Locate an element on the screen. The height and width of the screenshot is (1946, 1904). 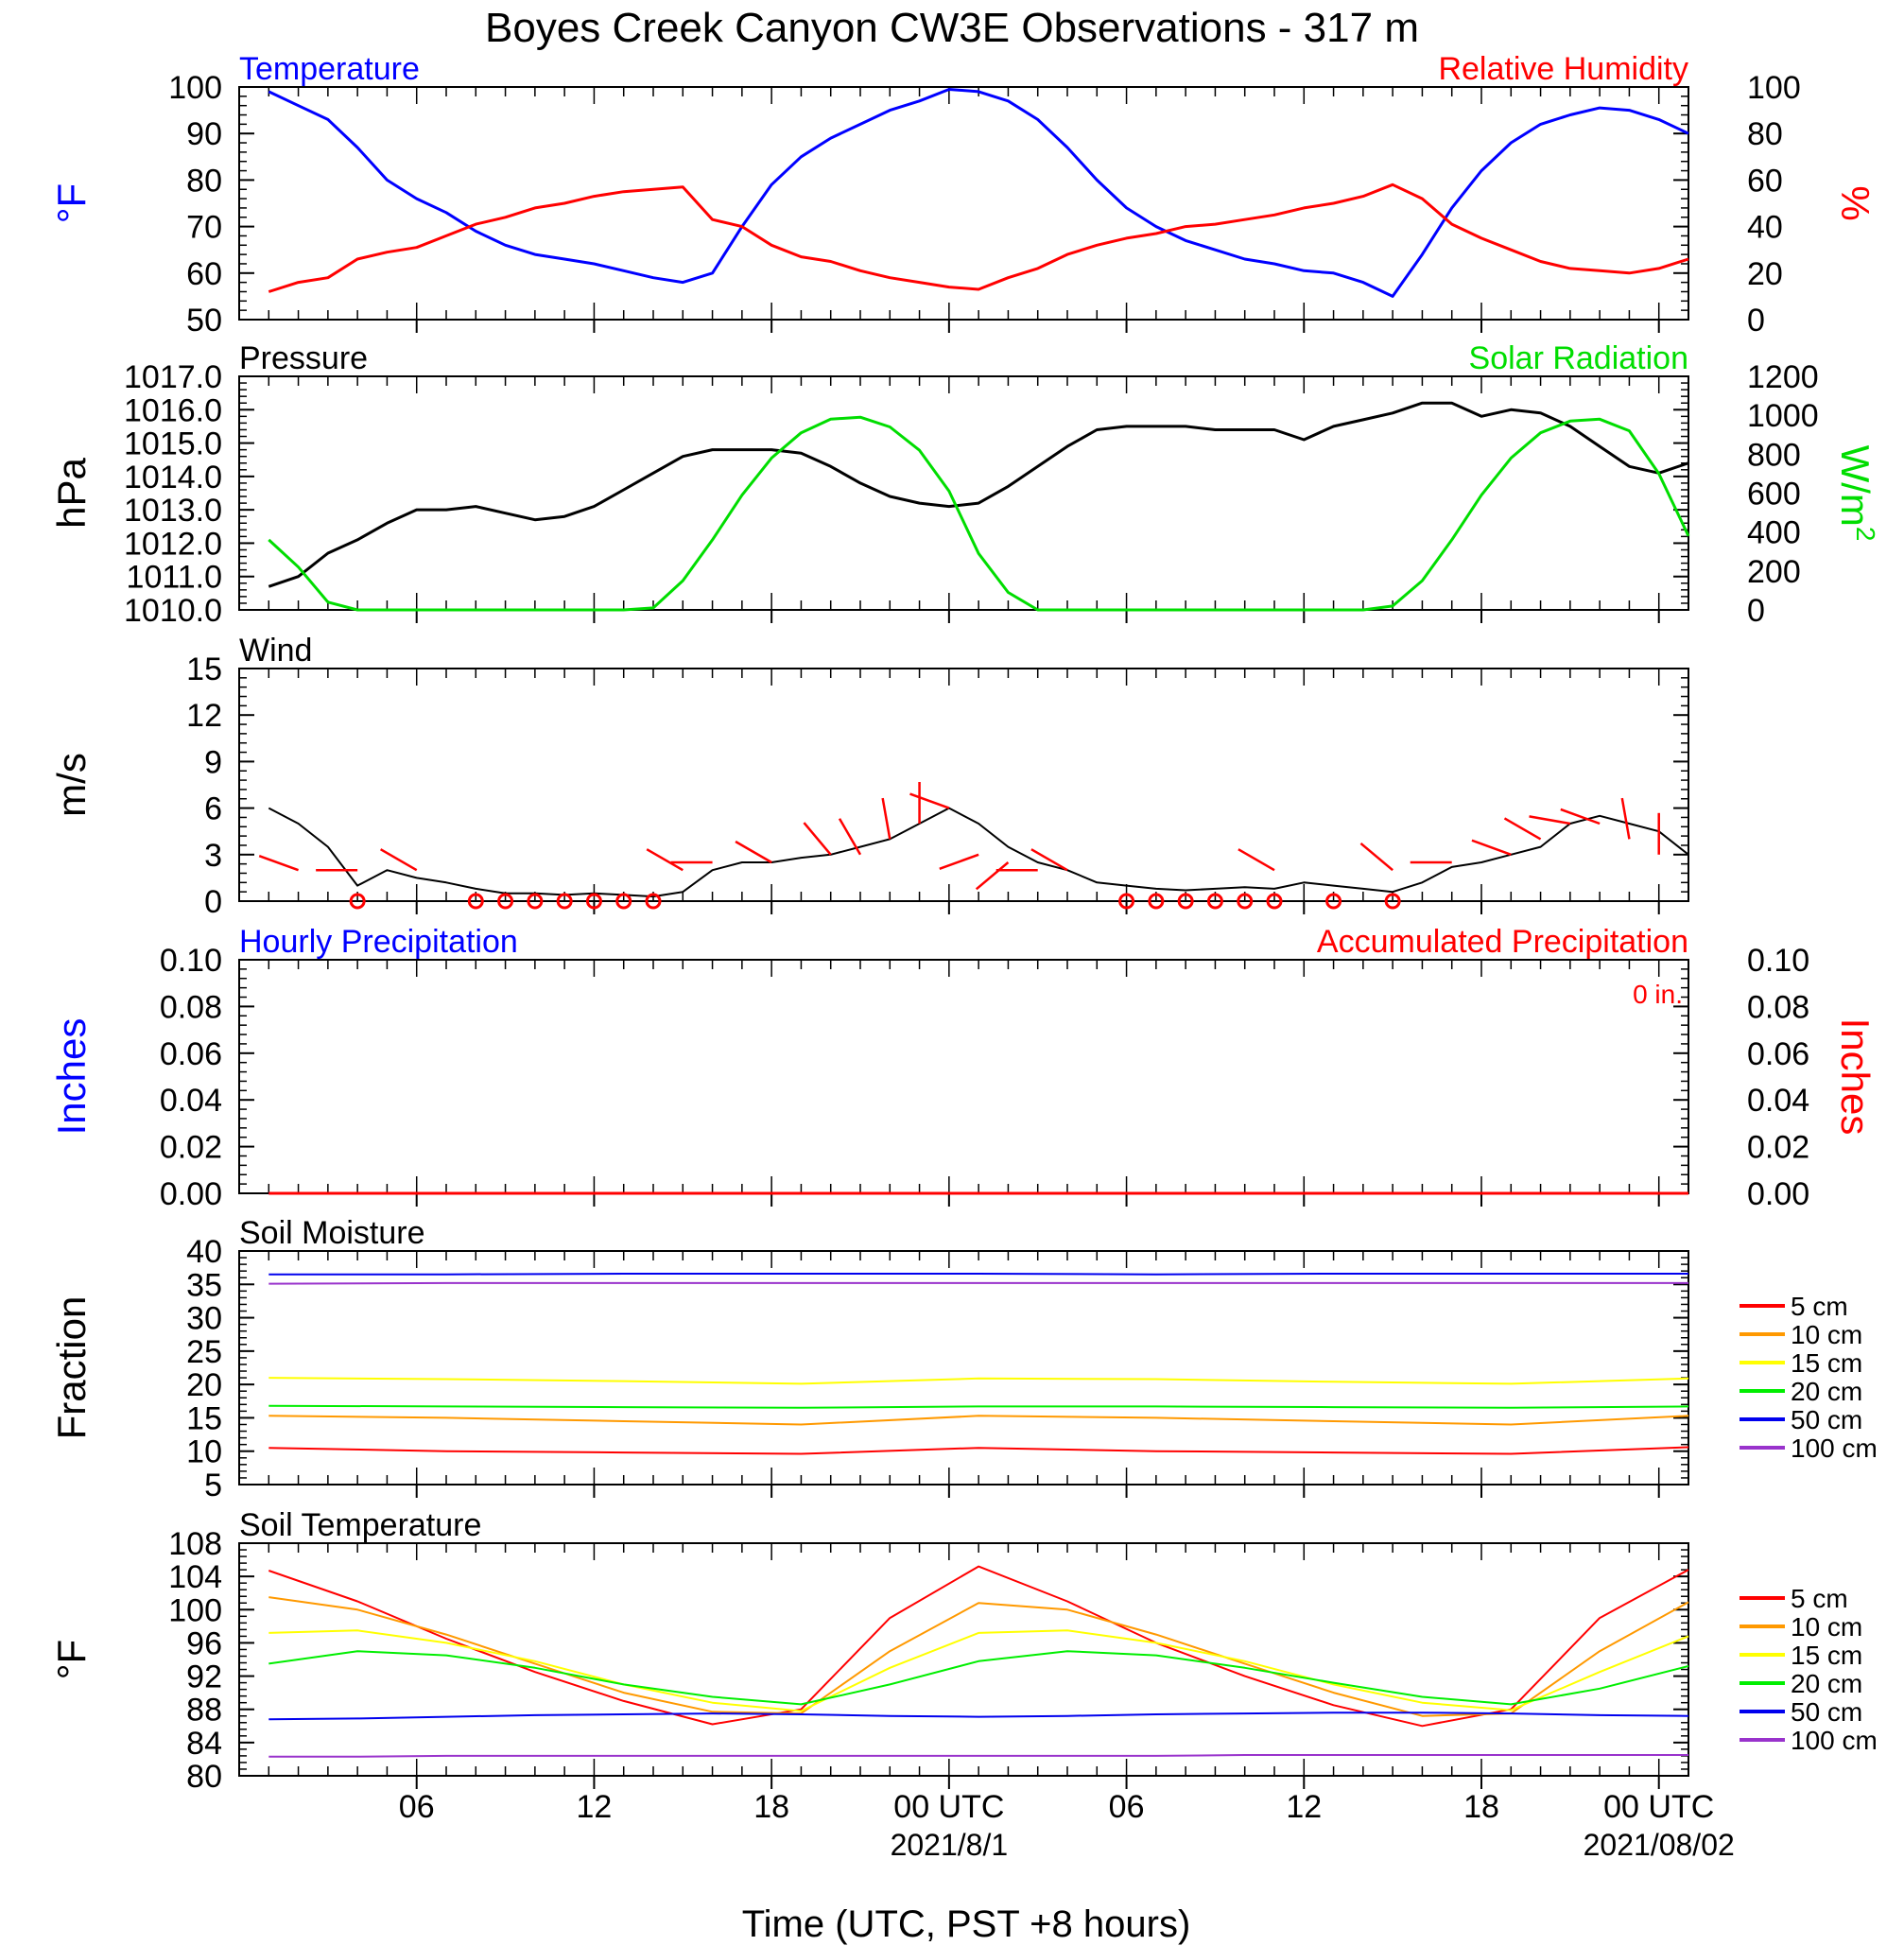
y-axis-label-right-superscript: 2 is located at coordinates (1865, 535).